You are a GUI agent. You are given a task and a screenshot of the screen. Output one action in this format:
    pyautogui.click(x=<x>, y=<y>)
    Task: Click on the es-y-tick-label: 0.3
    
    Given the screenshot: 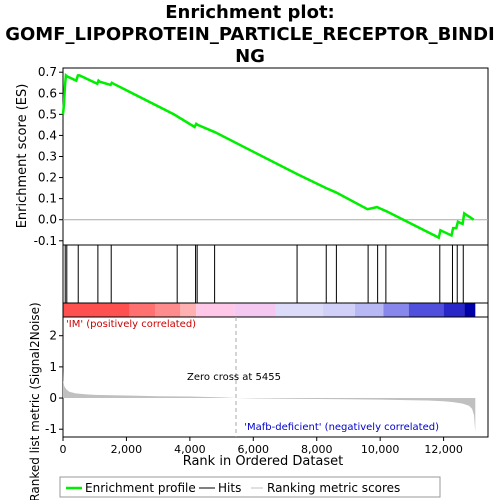 What is the action you would take?
    pyautogui.click(x=47, y=157)
    